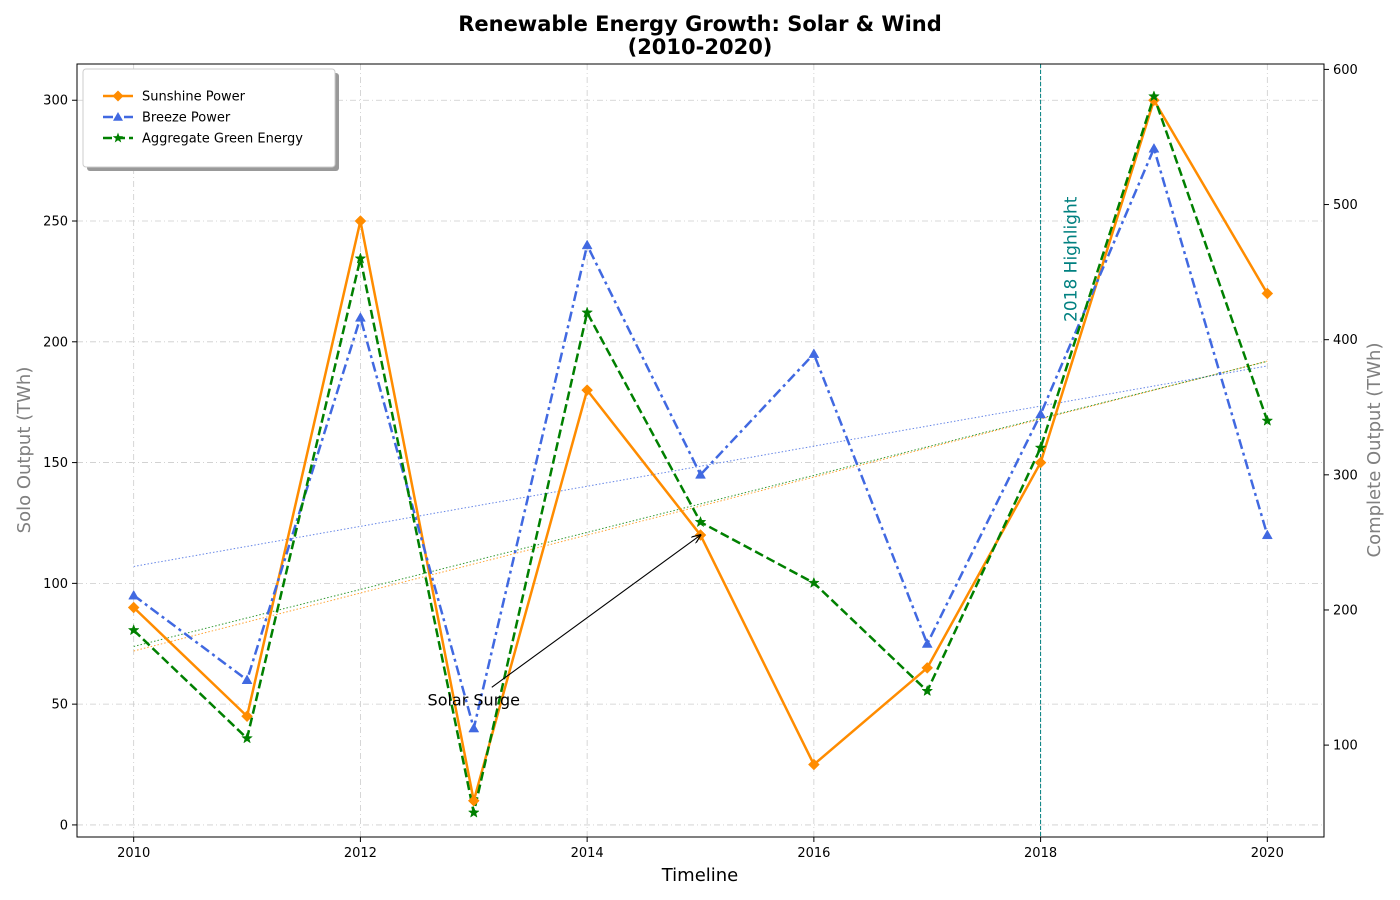  What do you see at coordinates (1072, 259) in the screenshot?
I see `highlight-label: 2018 Highlight` at bounding box center [1072, 259].